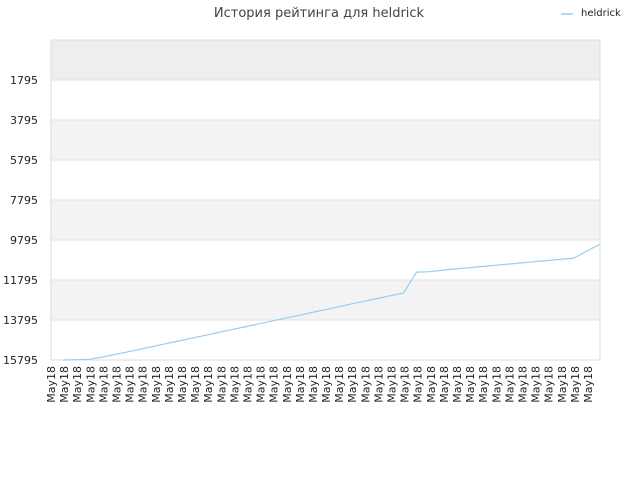  Describe the element at coordinates (24, 200) in the screenshot. I see `y-tick-label: 7795` at that location.